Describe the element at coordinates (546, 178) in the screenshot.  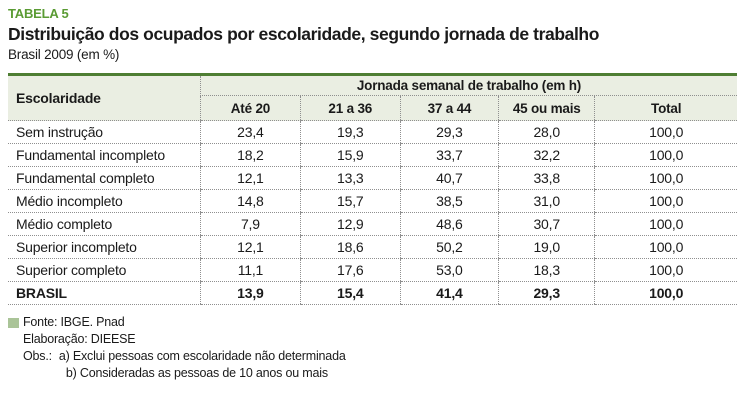
I see `table-cell: 33,8` at that location.